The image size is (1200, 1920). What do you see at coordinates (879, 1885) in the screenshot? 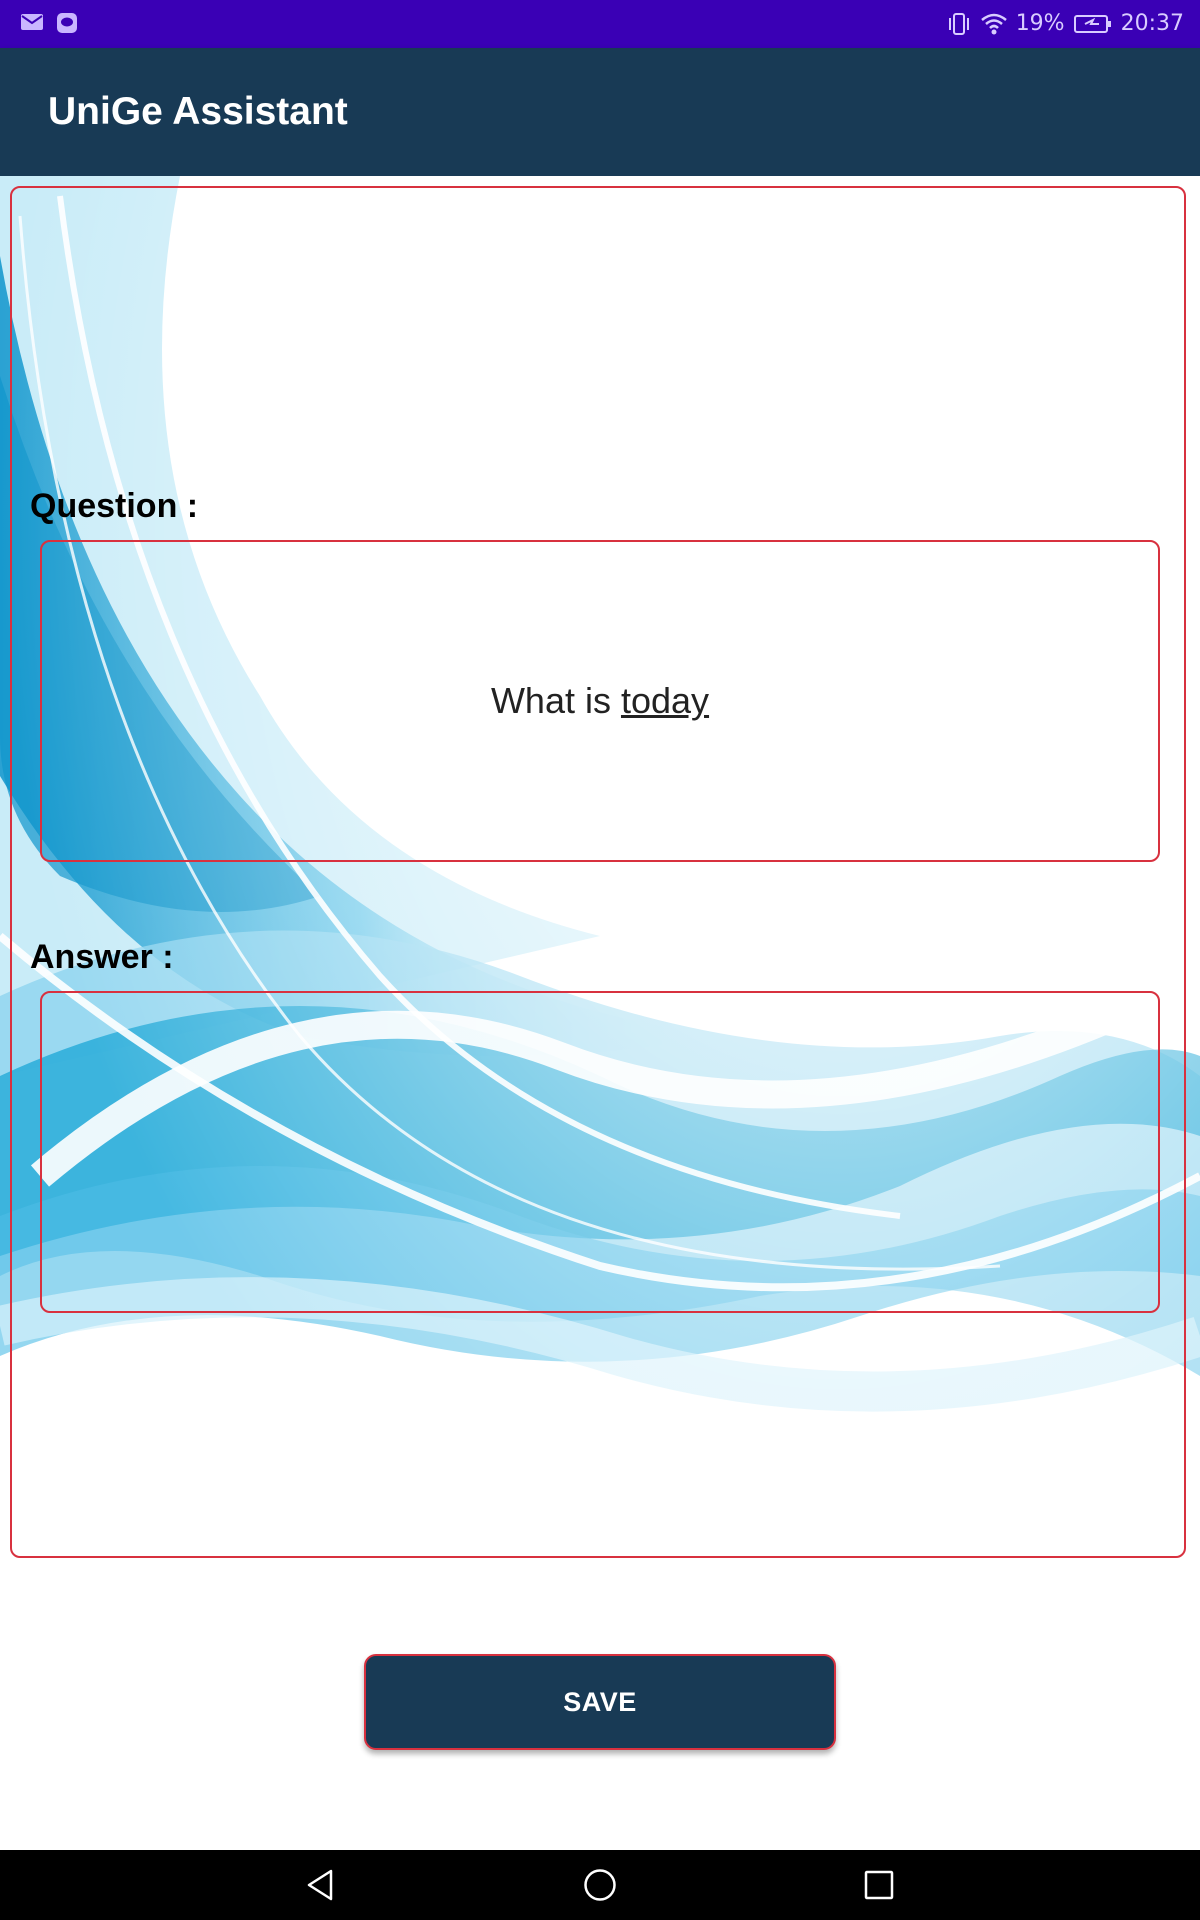
I see `recents-icon` at bounding box center [879, 1885].